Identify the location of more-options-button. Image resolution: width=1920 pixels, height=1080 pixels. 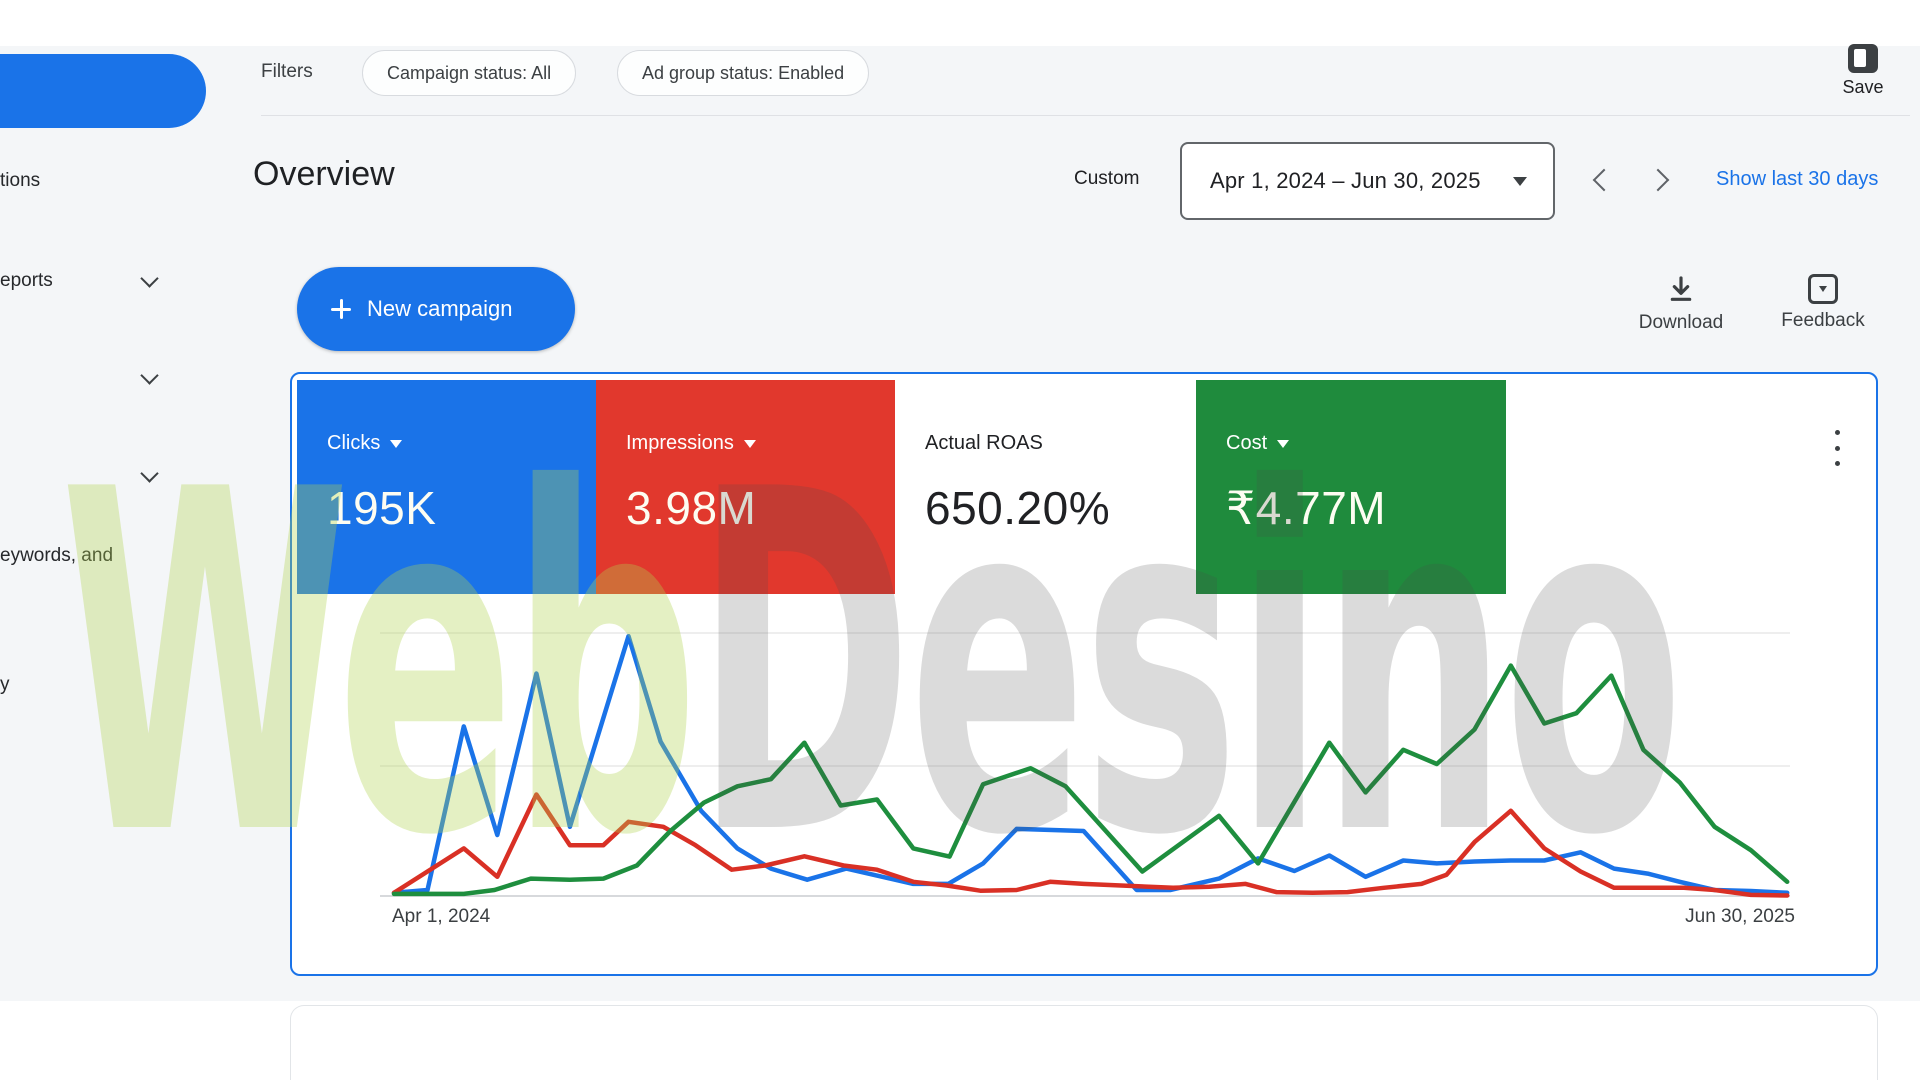
(1837, 448).